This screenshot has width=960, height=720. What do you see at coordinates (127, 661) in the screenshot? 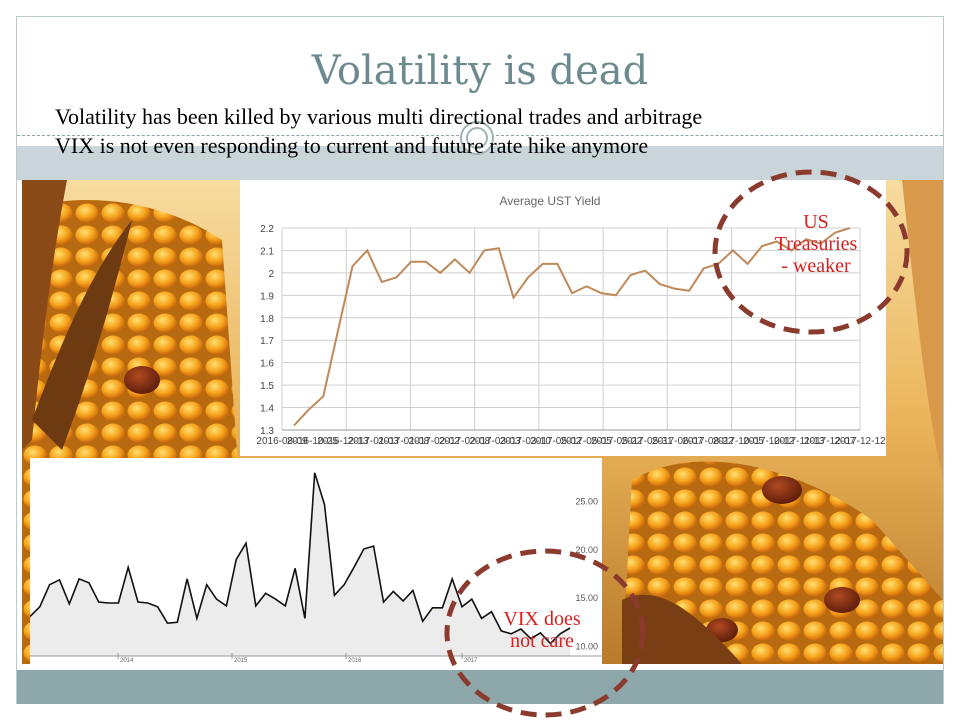
I see `vix-x-tick-label: 2014` at bounding box center [127, 661].